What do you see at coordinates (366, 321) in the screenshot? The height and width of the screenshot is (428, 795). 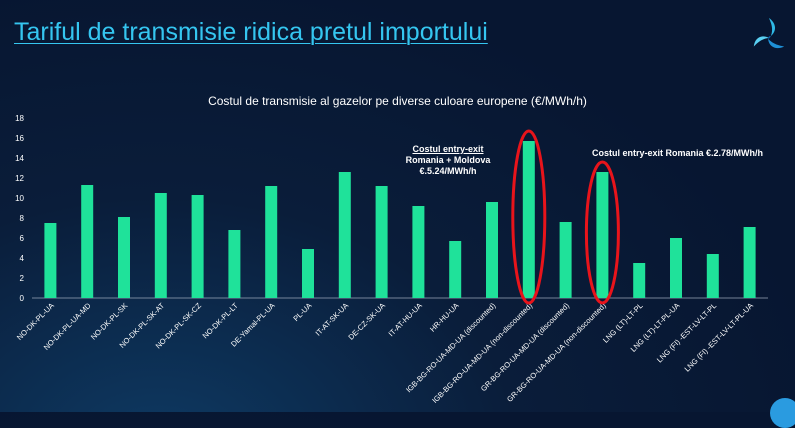 I see `x-tick-label: DE-CZ-SK-UA` at bounding box center [366, 321].